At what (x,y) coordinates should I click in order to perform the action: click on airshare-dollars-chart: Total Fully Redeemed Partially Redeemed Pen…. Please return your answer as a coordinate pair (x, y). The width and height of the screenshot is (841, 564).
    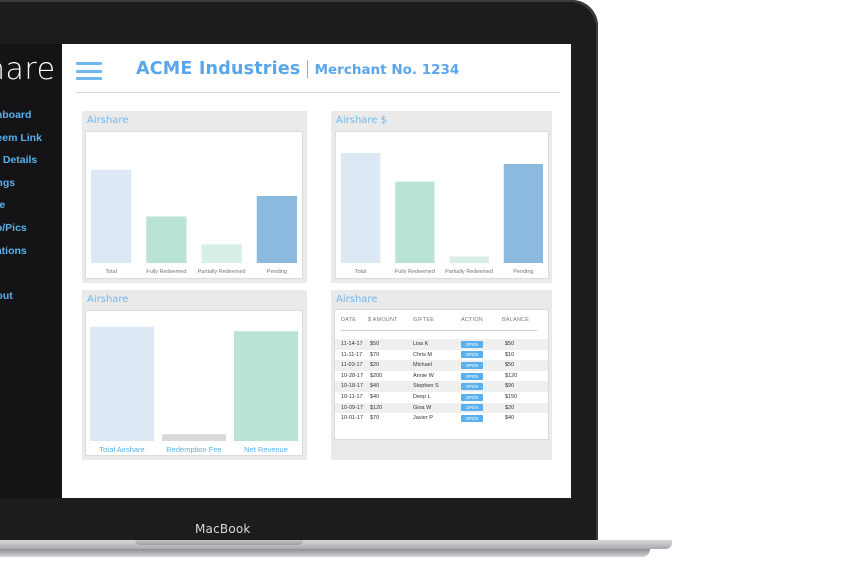
    Looking at the image, I should click on (442, 205).